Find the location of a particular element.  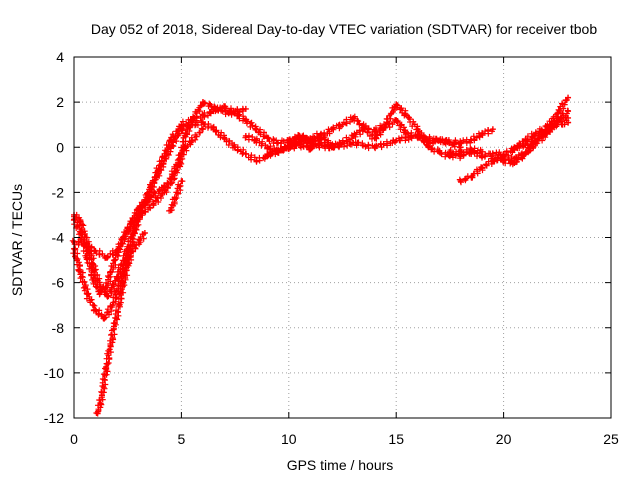

y-tick-label: -8 is located at coordinates (58, 328).